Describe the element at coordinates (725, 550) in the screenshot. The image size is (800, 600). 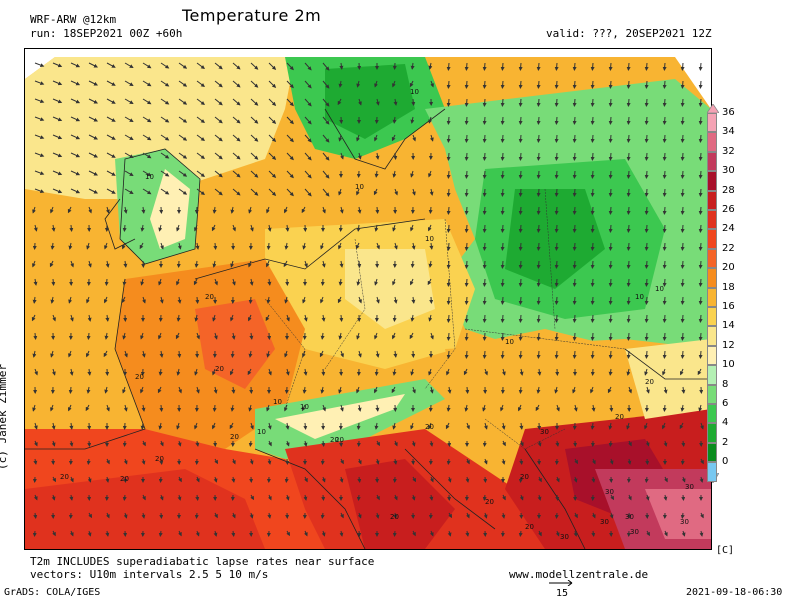
I see `unit-label: [C]` at that location.